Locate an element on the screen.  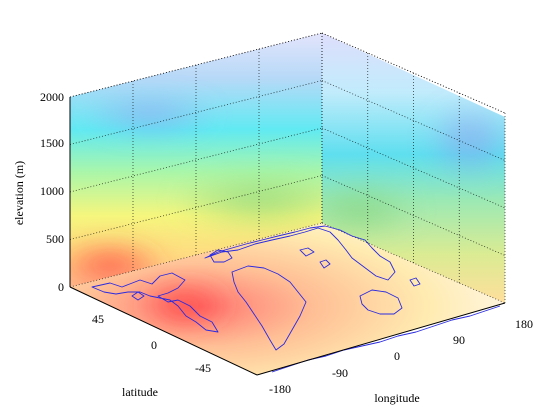
z-tick-label: 2000 is located at coordinates (52, 97).